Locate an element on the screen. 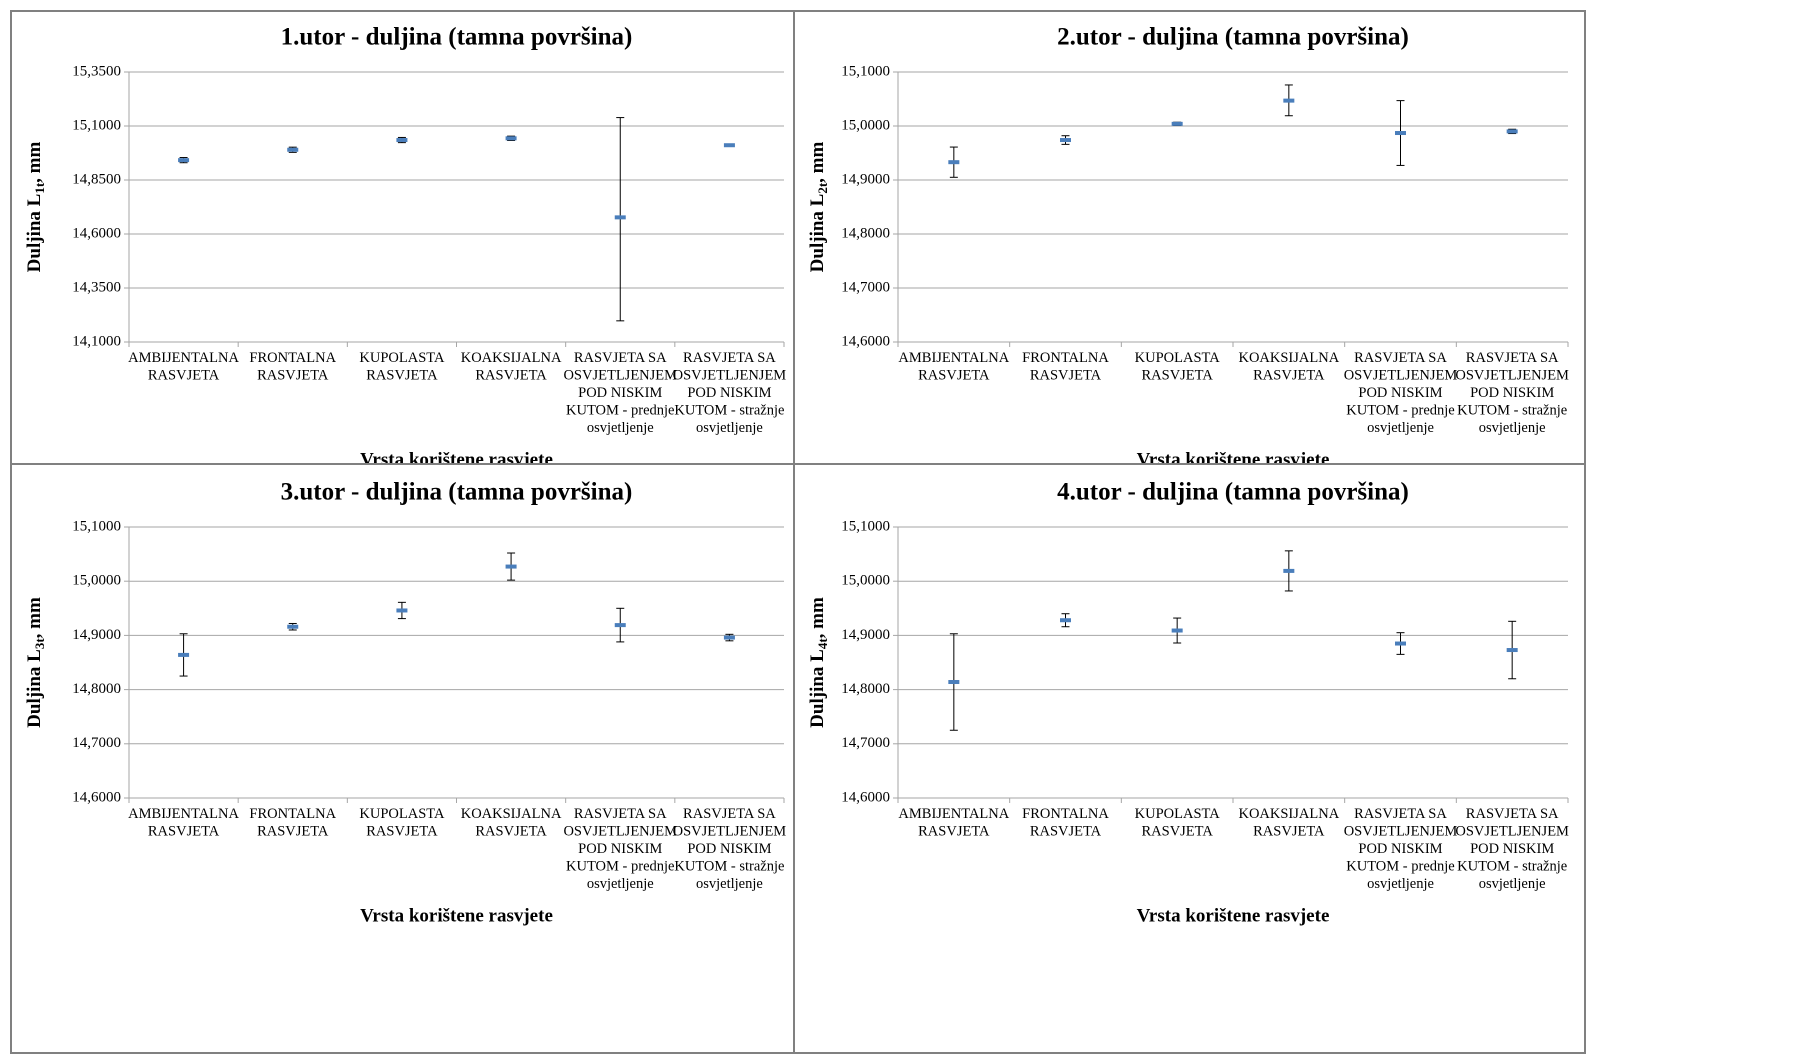 Image resolution: width=1796 pixels, height=1054 pixels. chart-title: 1.utor - duljina (tamna površina) is located at coordinates (457, 37).